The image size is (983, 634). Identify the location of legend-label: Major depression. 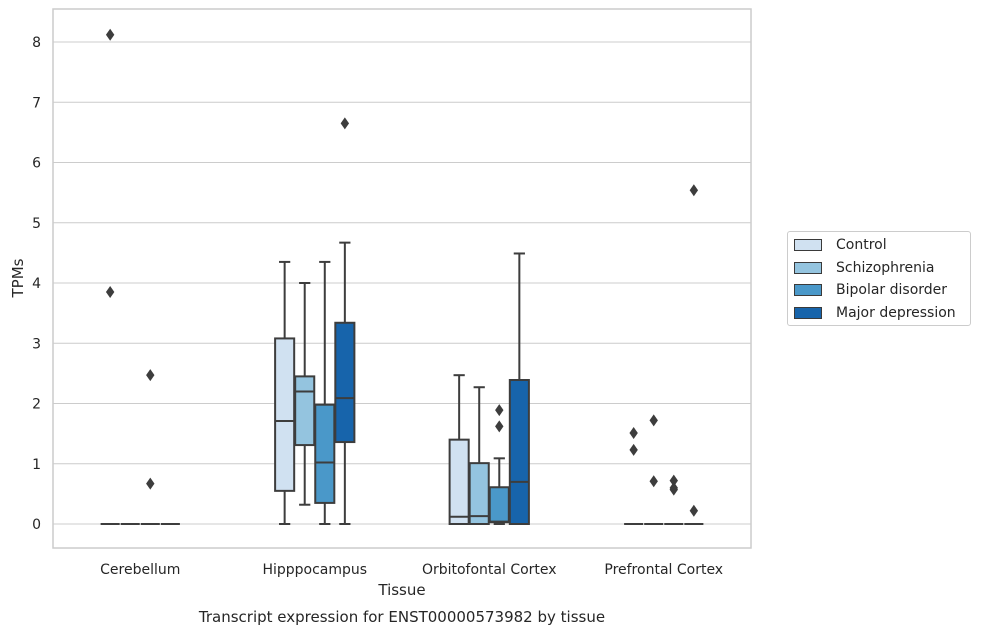
(896, 312).